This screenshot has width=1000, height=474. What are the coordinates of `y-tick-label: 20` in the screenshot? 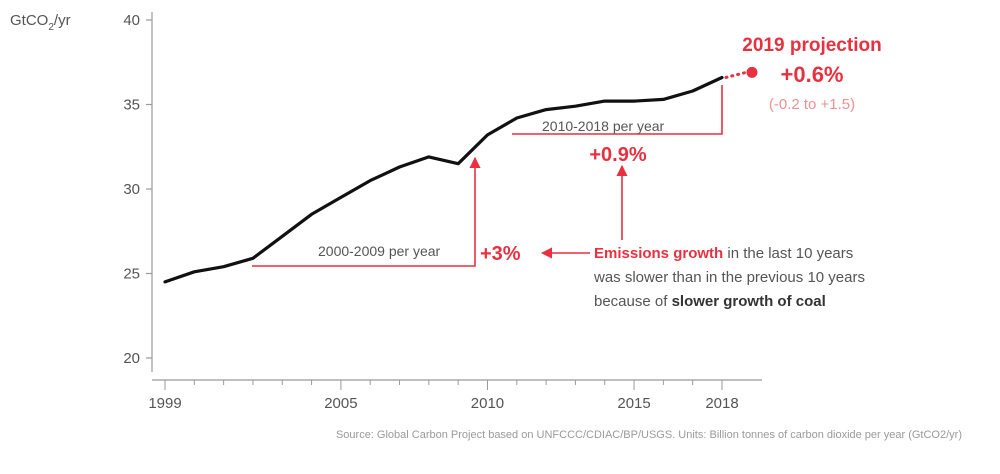 It's located at (131, 358).